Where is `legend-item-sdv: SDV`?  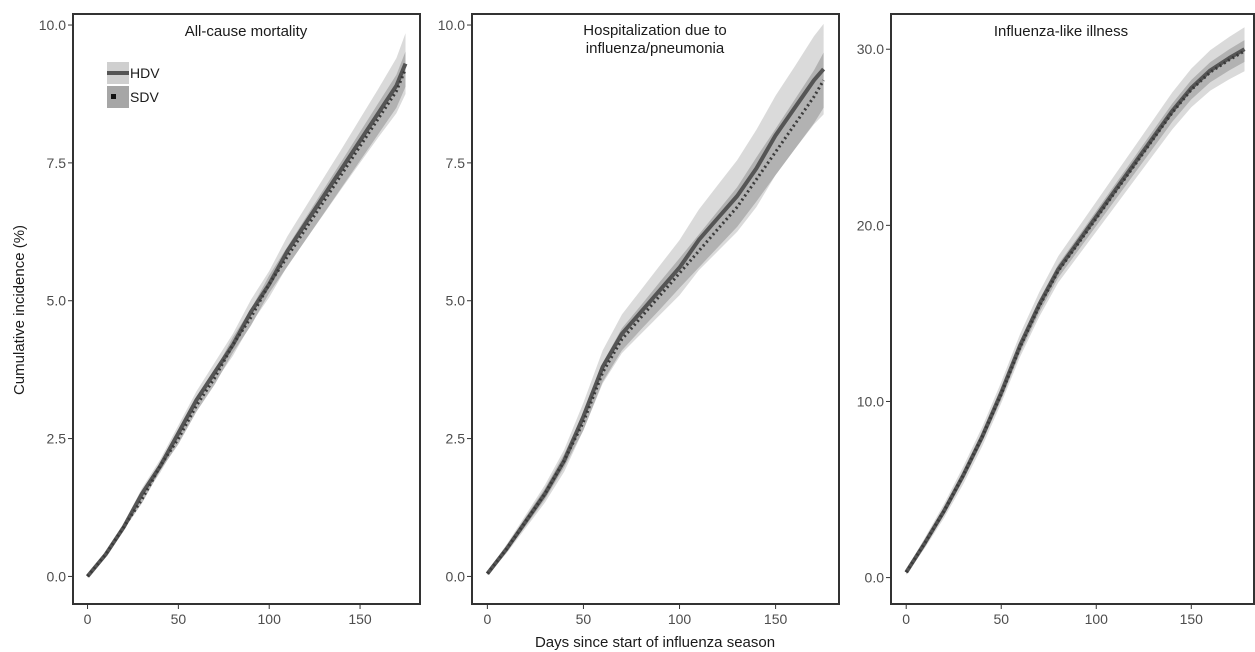
legend-item-sdv: SDV is located at coordinates (133, 97).